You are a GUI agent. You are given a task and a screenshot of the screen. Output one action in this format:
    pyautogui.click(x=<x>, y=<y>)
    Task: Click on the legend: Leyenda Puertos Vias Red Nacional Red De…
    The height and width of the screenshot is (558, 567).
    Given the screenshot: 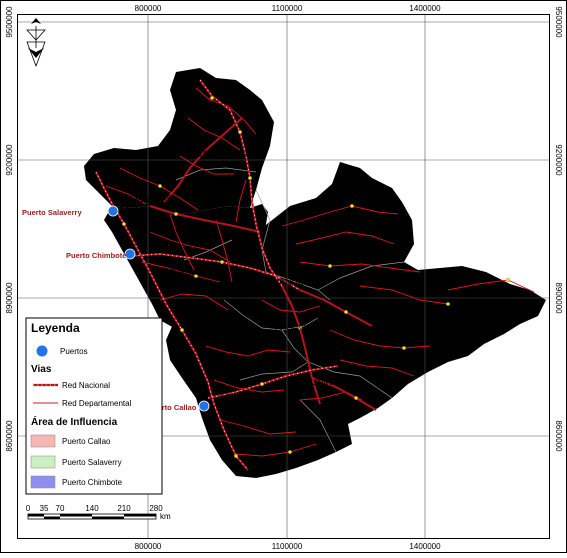 What is the action you would take?
    pyautogui.click(x=94, y=406)
    